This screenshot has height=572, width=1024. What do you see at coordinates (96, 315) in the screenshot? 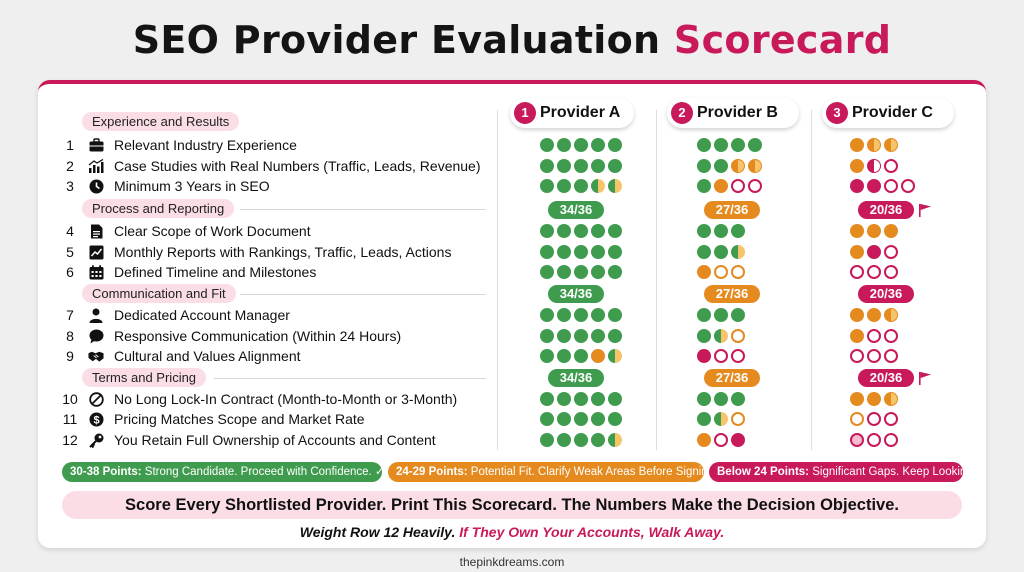
I see `person-icon` at bounding box center [96, 315].